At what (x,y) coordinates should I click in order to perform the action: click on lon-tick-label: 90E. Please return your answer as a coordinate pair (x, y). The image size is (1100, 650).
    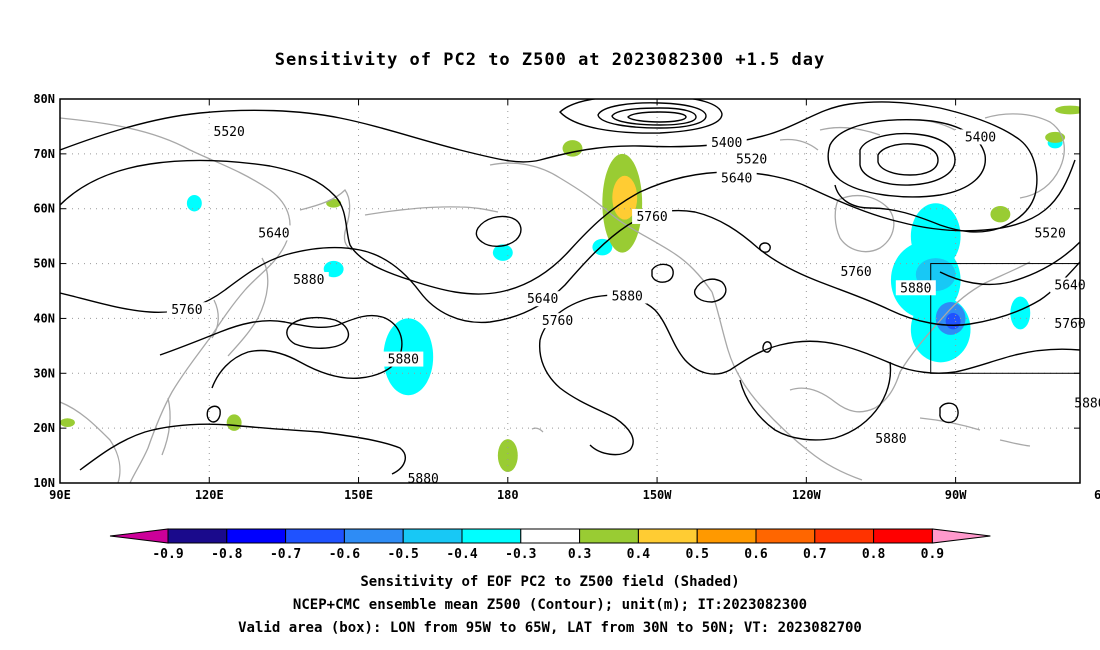
    Looking at the image, I should click on (60, 495).